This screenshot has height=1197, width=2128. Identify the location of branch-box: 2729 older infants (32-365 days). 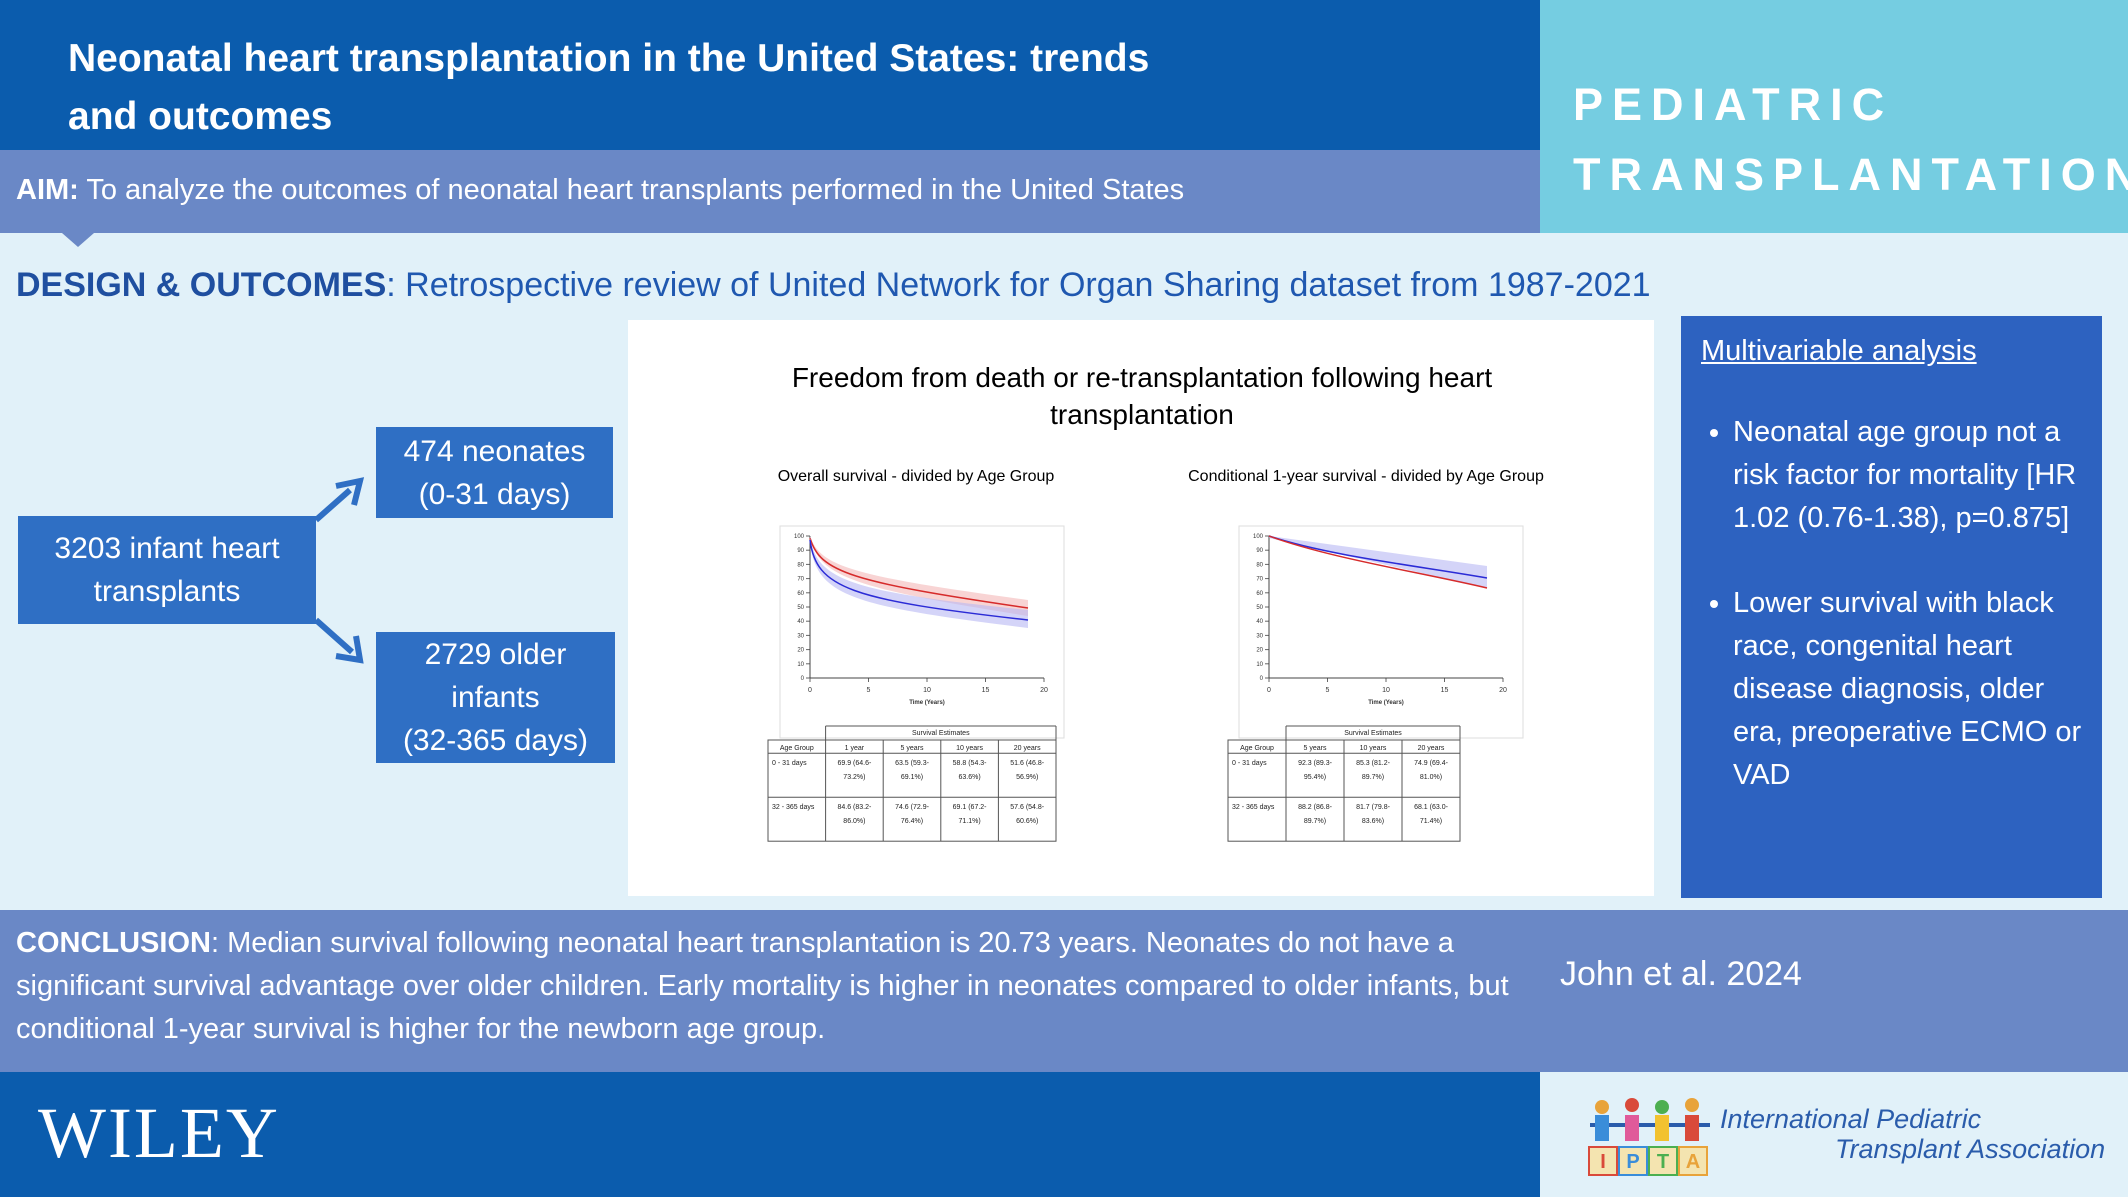
(495, 697).